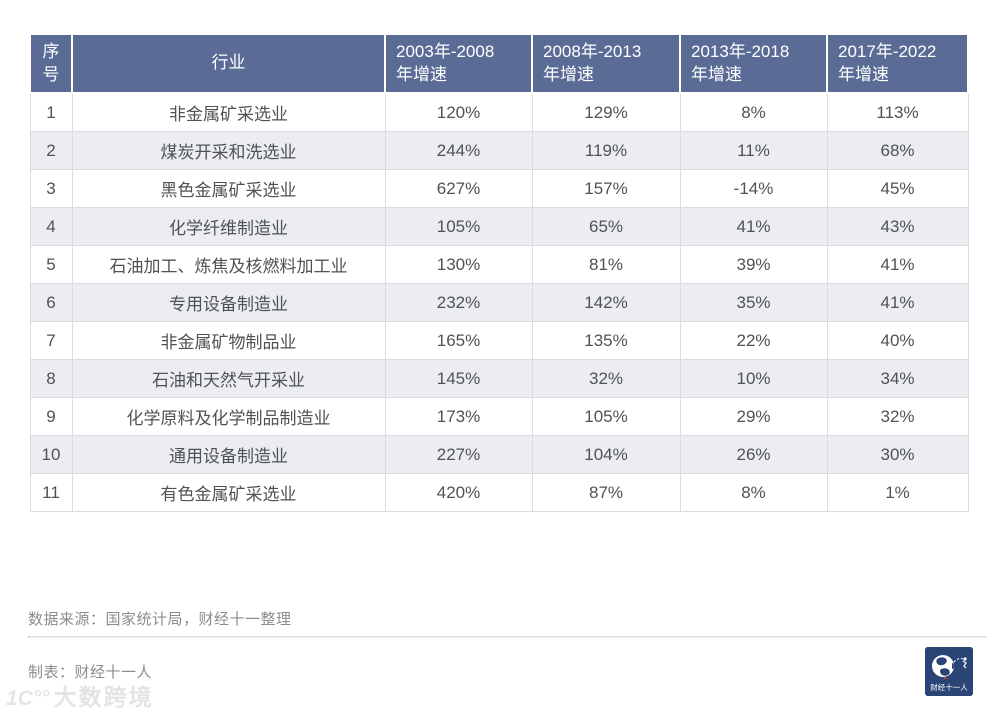 This screenshot has width=997, height=714. I want to click on column-header: 2003年-2008 年增速, so click(458, 63).